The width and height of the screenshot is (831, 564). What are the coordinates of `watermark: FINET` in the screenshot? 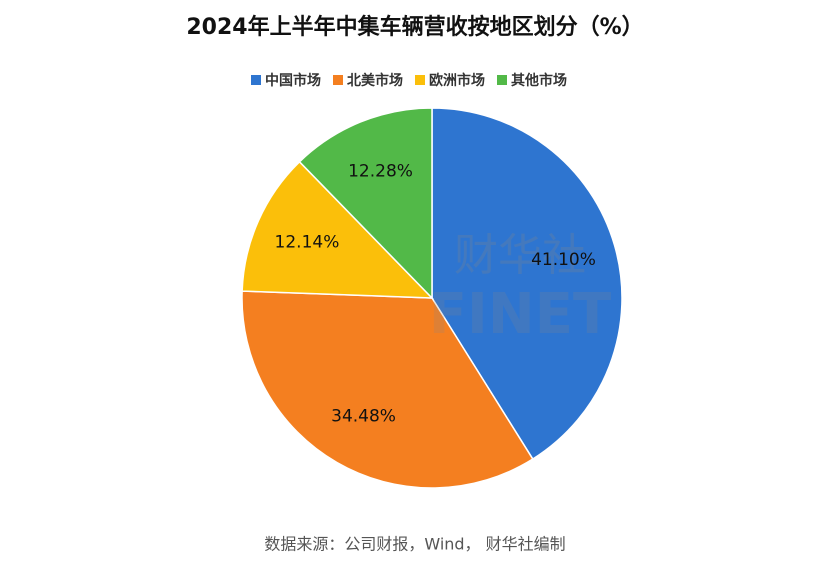 It's located at (520, 314).